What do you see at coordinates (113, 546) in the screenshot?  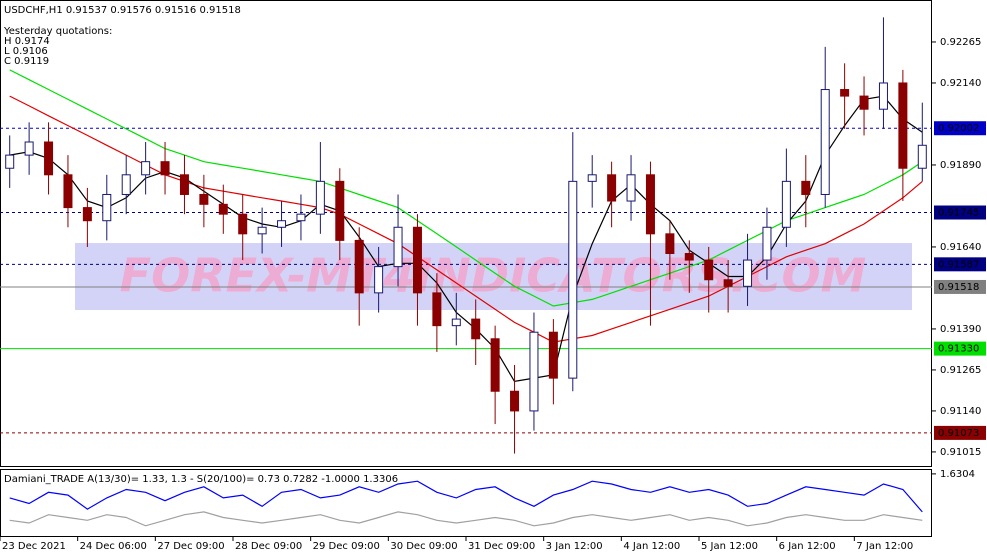 I see `x-tick-label: 24 Dec 06:00` at bounding box center [113, 546].